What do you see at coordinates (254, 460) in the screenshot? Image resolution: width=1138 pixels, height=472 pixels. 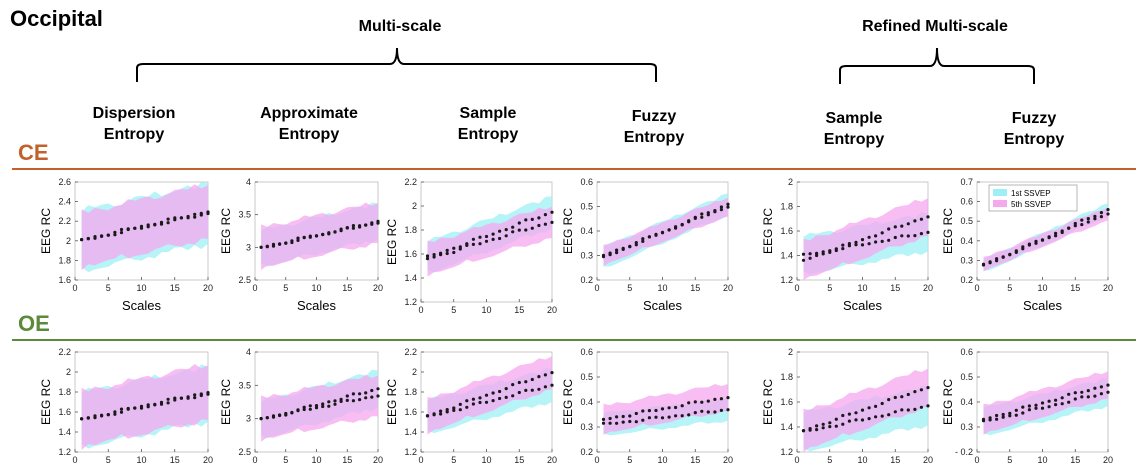 I see `x-tick-label: 0` at bounding box center [254, 460].